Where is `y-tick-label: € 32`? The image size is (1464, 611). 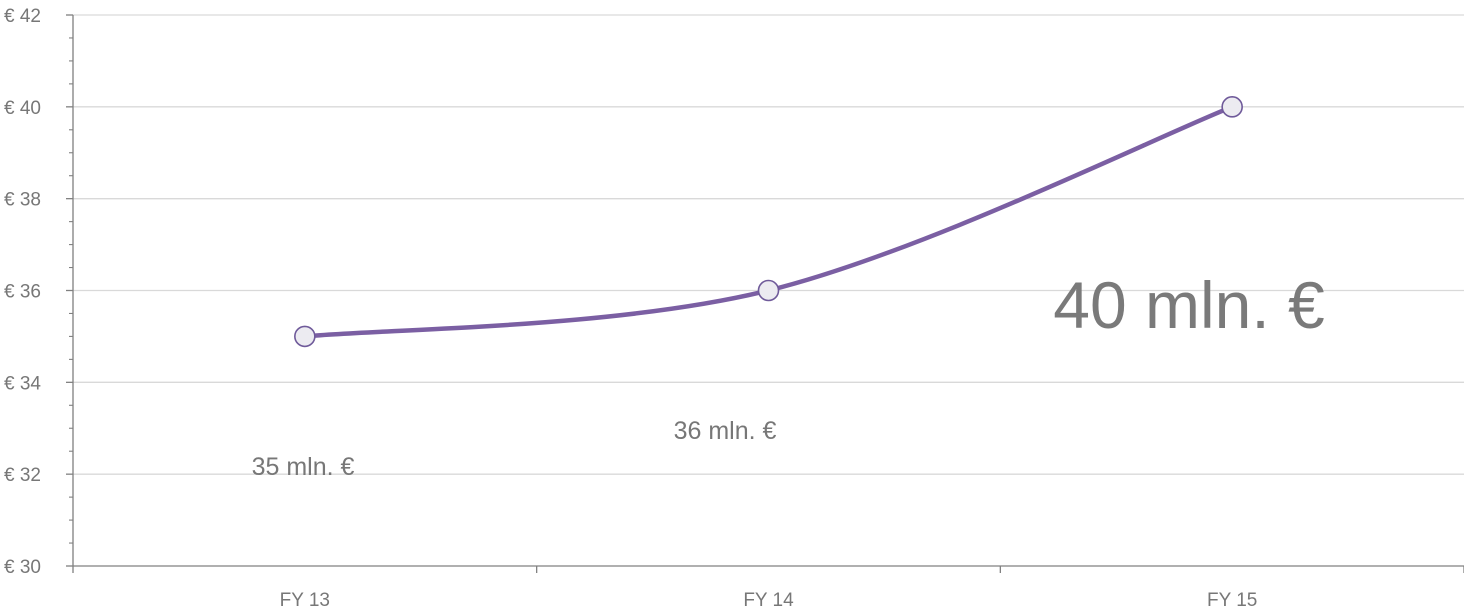
y-tick-label: € 32 is located at coordinates (22, 475).